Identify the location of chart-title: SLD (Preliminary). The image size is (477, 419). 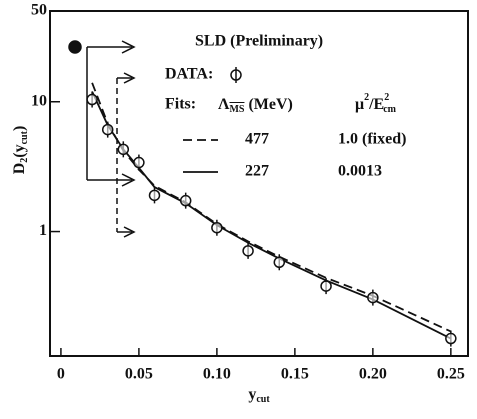
(259, 41).